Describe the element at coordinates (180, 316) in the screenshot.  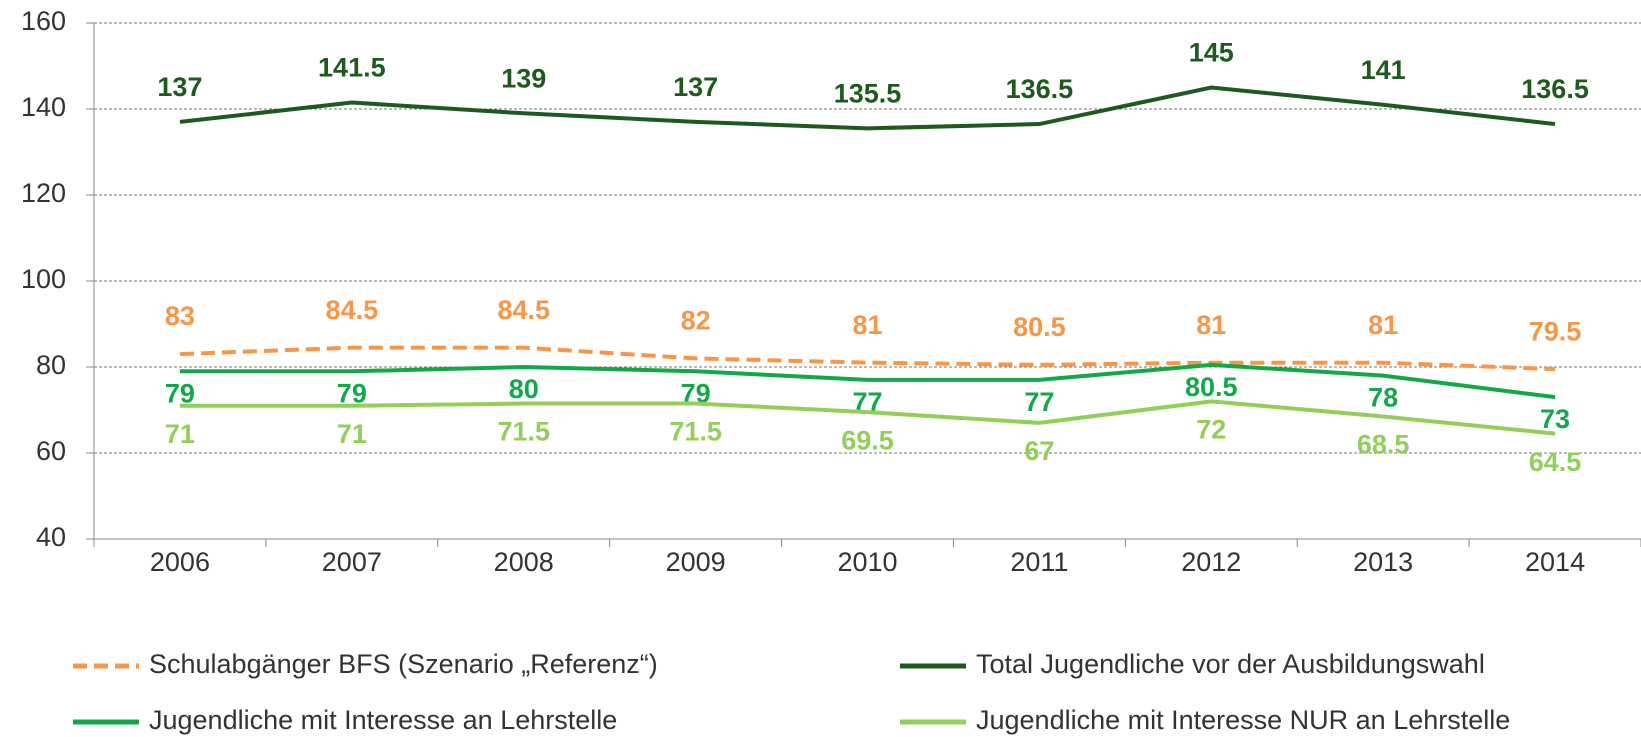
I see `data-label: 83` at that location.